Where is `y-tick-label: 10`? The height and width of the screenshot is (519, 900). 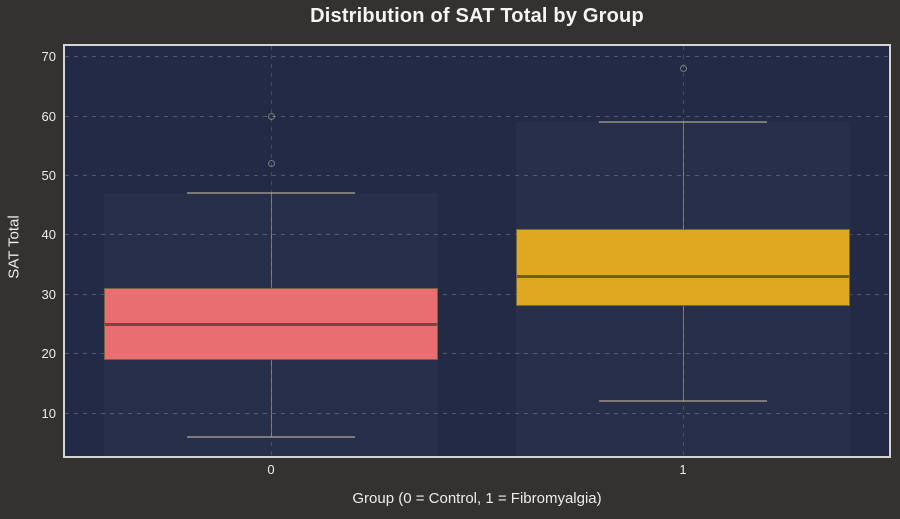
y-tick-label: 10 is located at coordinates (48, 413).